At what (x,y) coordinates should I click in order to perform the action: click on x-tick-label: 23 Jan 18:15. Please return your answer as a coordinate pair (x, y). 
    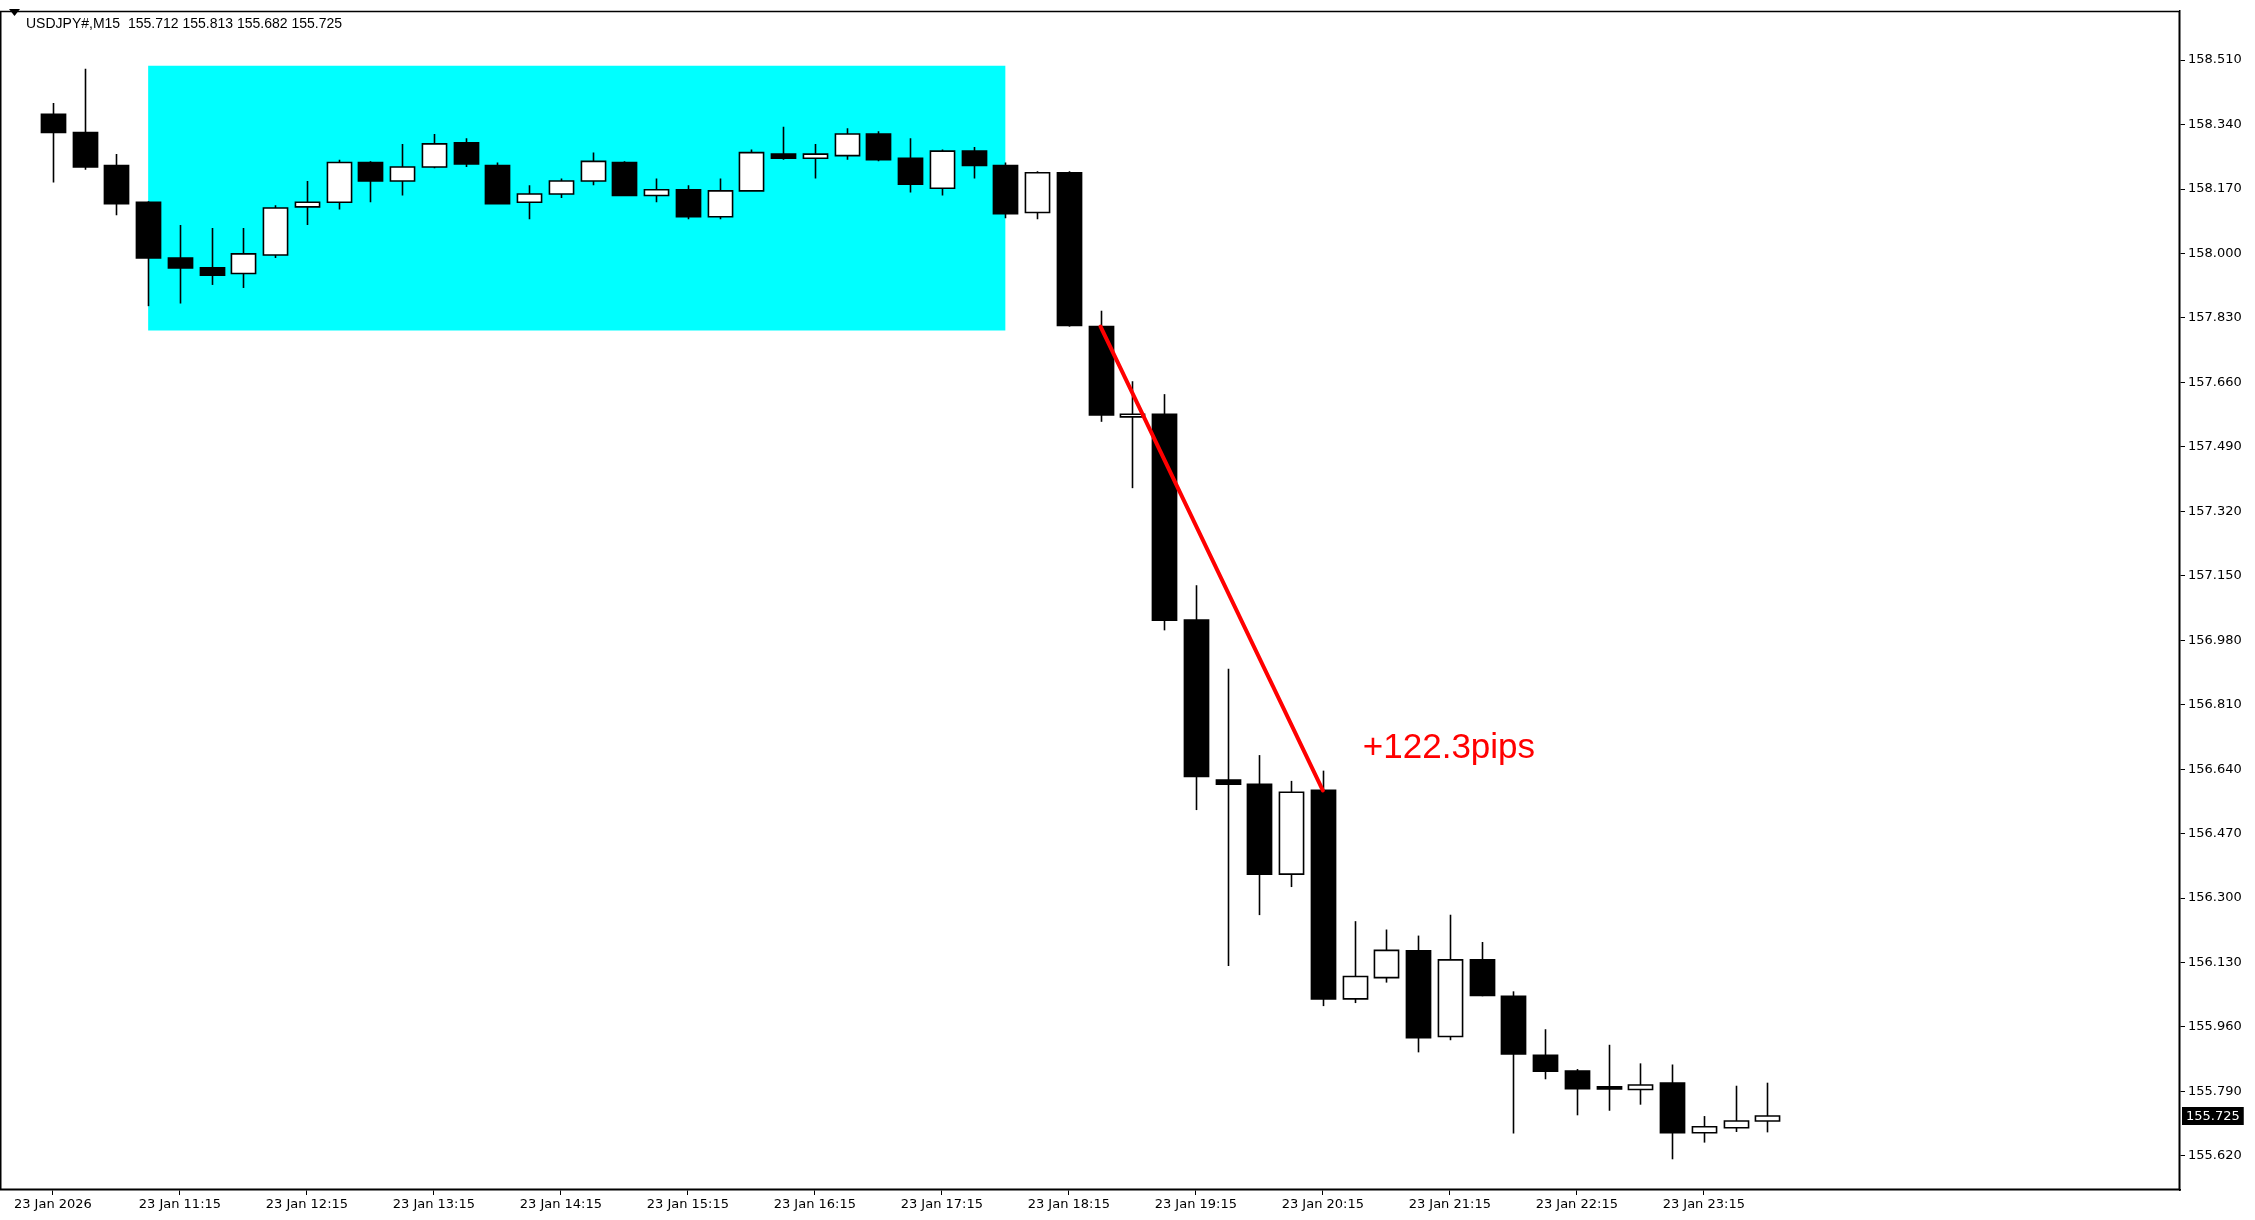
    Looking at the image, I should click on (1068, 1204).